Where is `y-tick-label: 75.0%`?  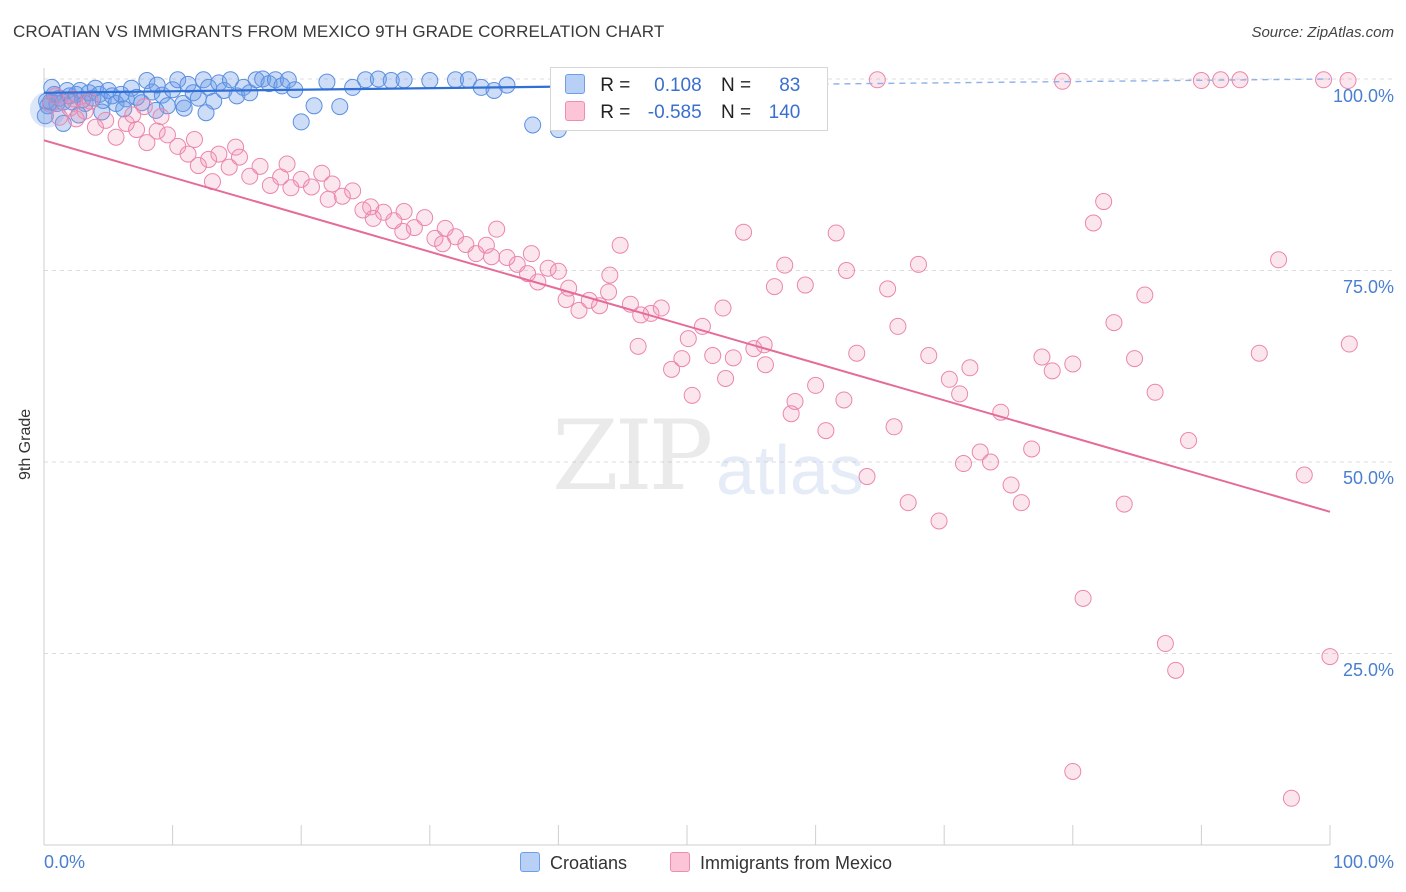 y-tick-label: 75.0% is located at coordinates (1368, 287).